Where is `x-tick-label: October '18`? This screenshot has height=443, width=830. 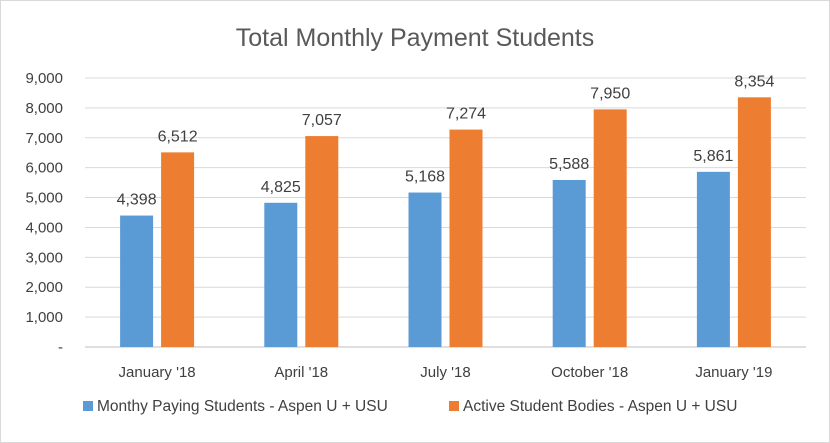 x-tick-label: October '18 is located at coordinates (589, 372).